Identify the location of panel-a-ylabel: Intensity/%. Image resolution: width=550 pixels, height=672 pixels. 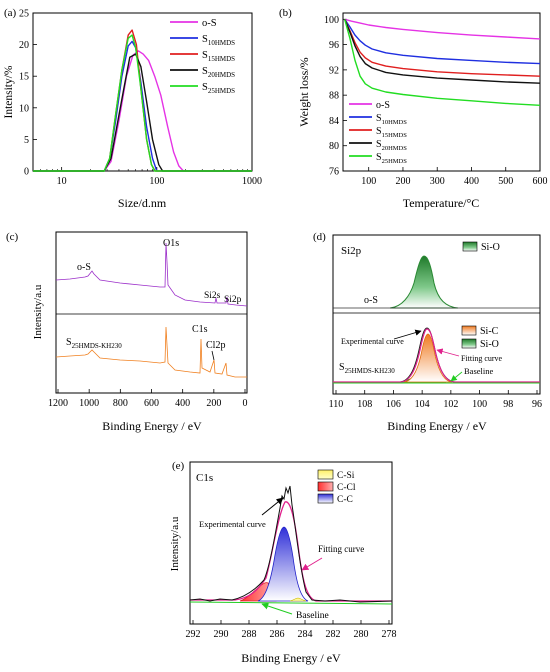
(9, 91).